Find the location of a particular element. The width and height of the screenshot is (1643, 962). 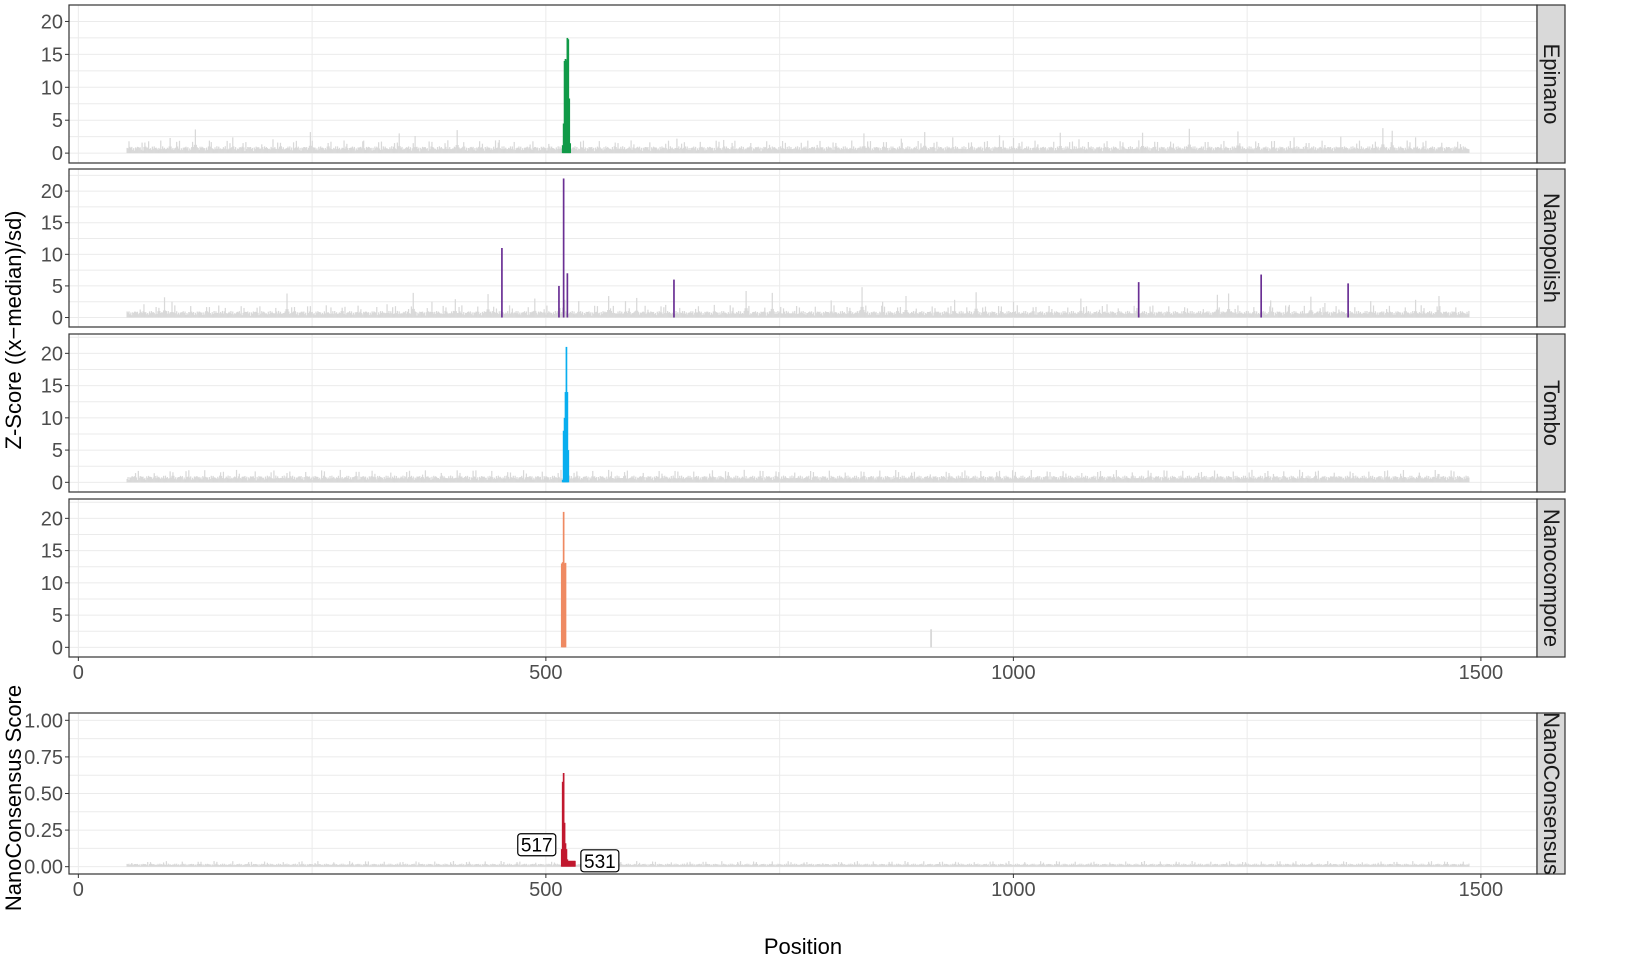

highlight-bar is located at coordinates (564, 605).